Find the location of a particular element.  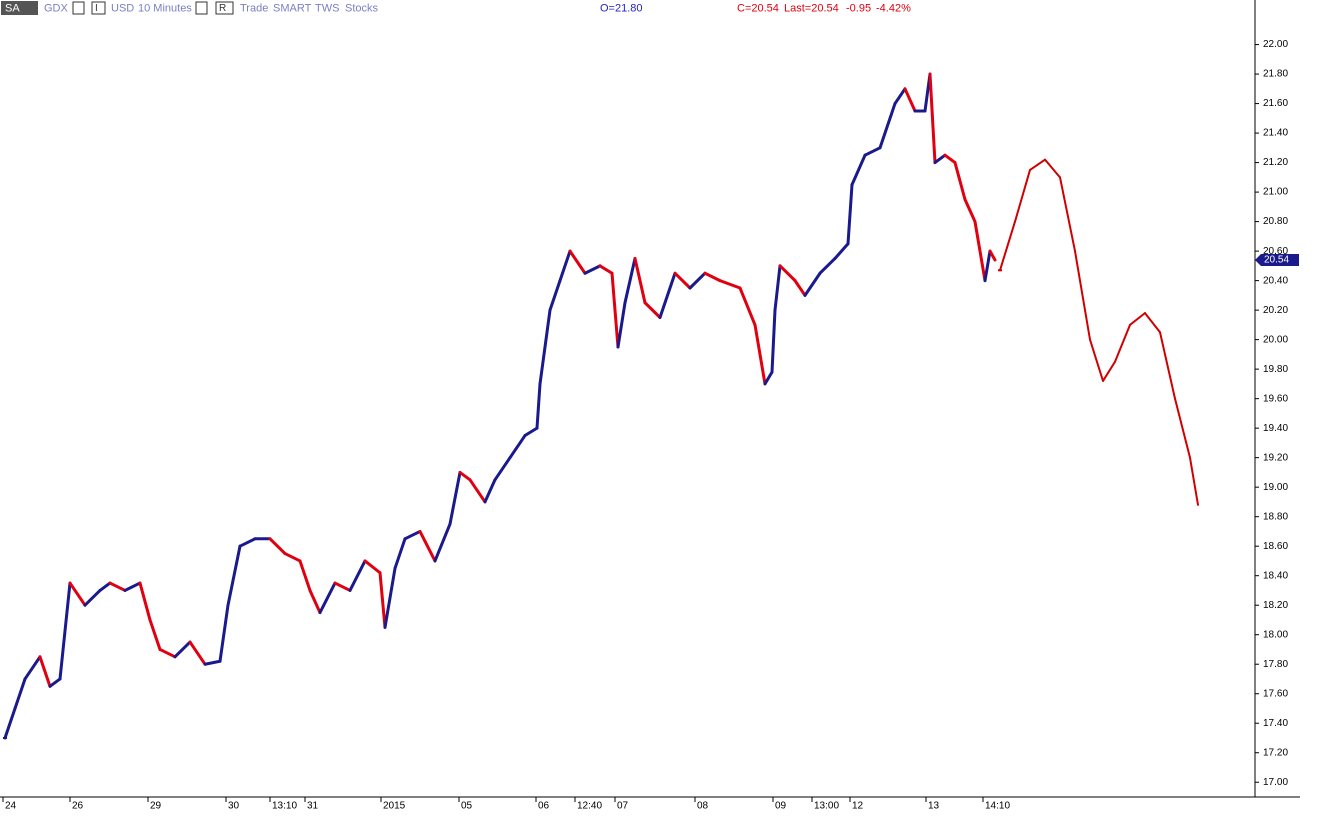

x-tick-label: 2015 is located at coordinates (394, 806).